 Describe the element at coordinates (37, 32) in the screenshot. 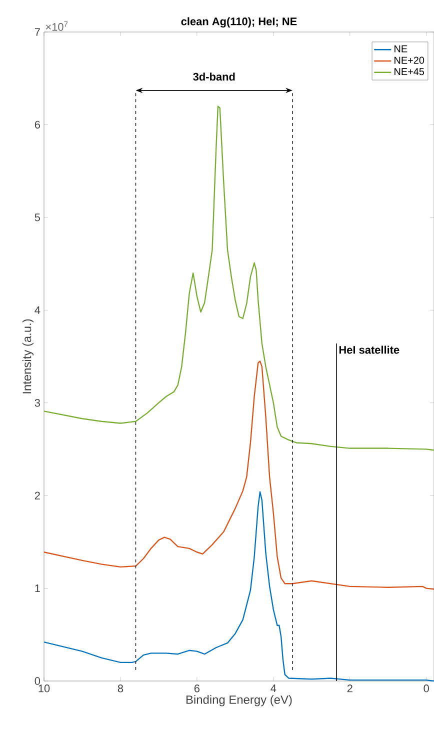

I see `y-tick-label: 7` at that location.